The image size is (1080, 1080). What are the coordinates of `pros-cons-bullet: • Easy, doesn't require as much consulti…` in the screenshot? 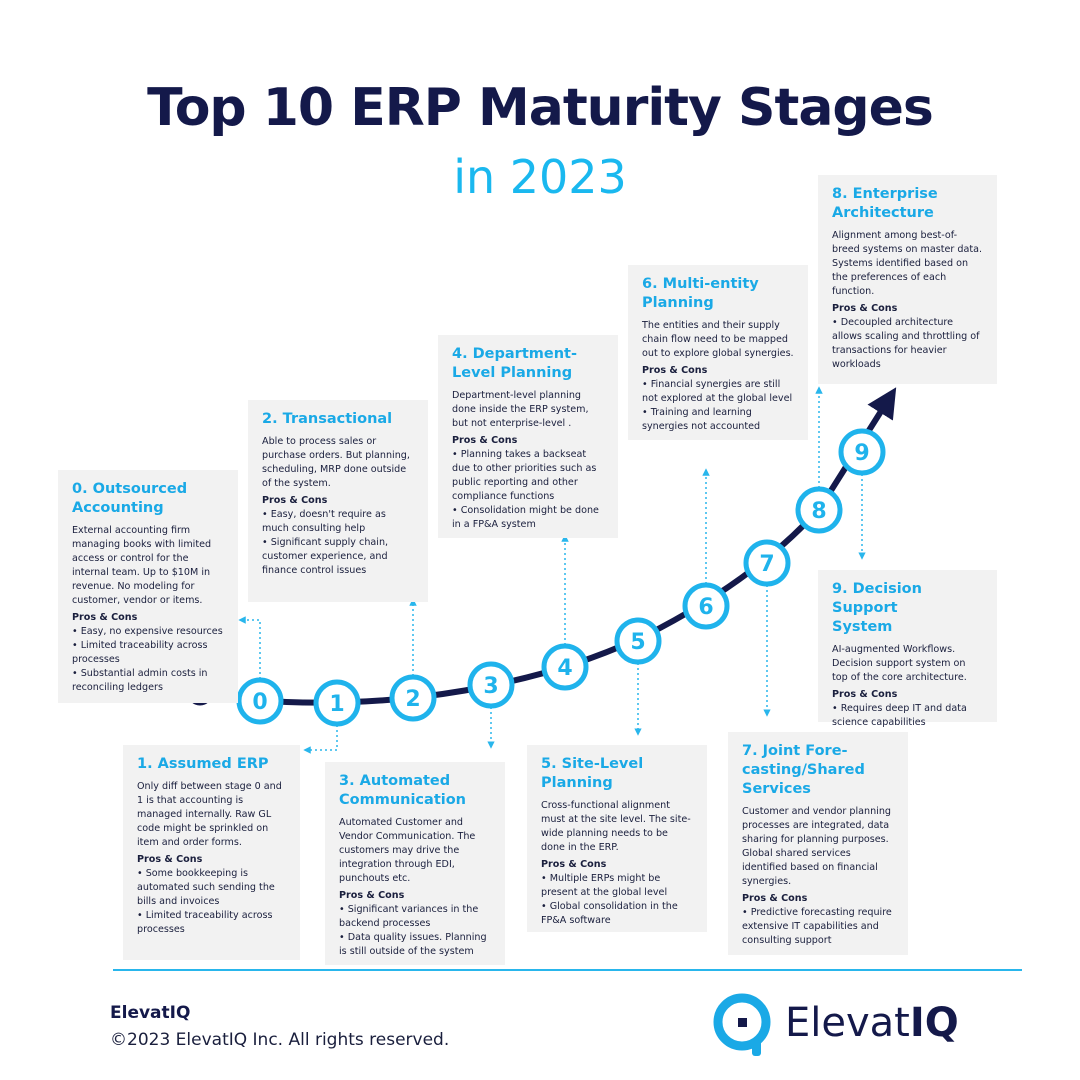 It's located at (324, 521).